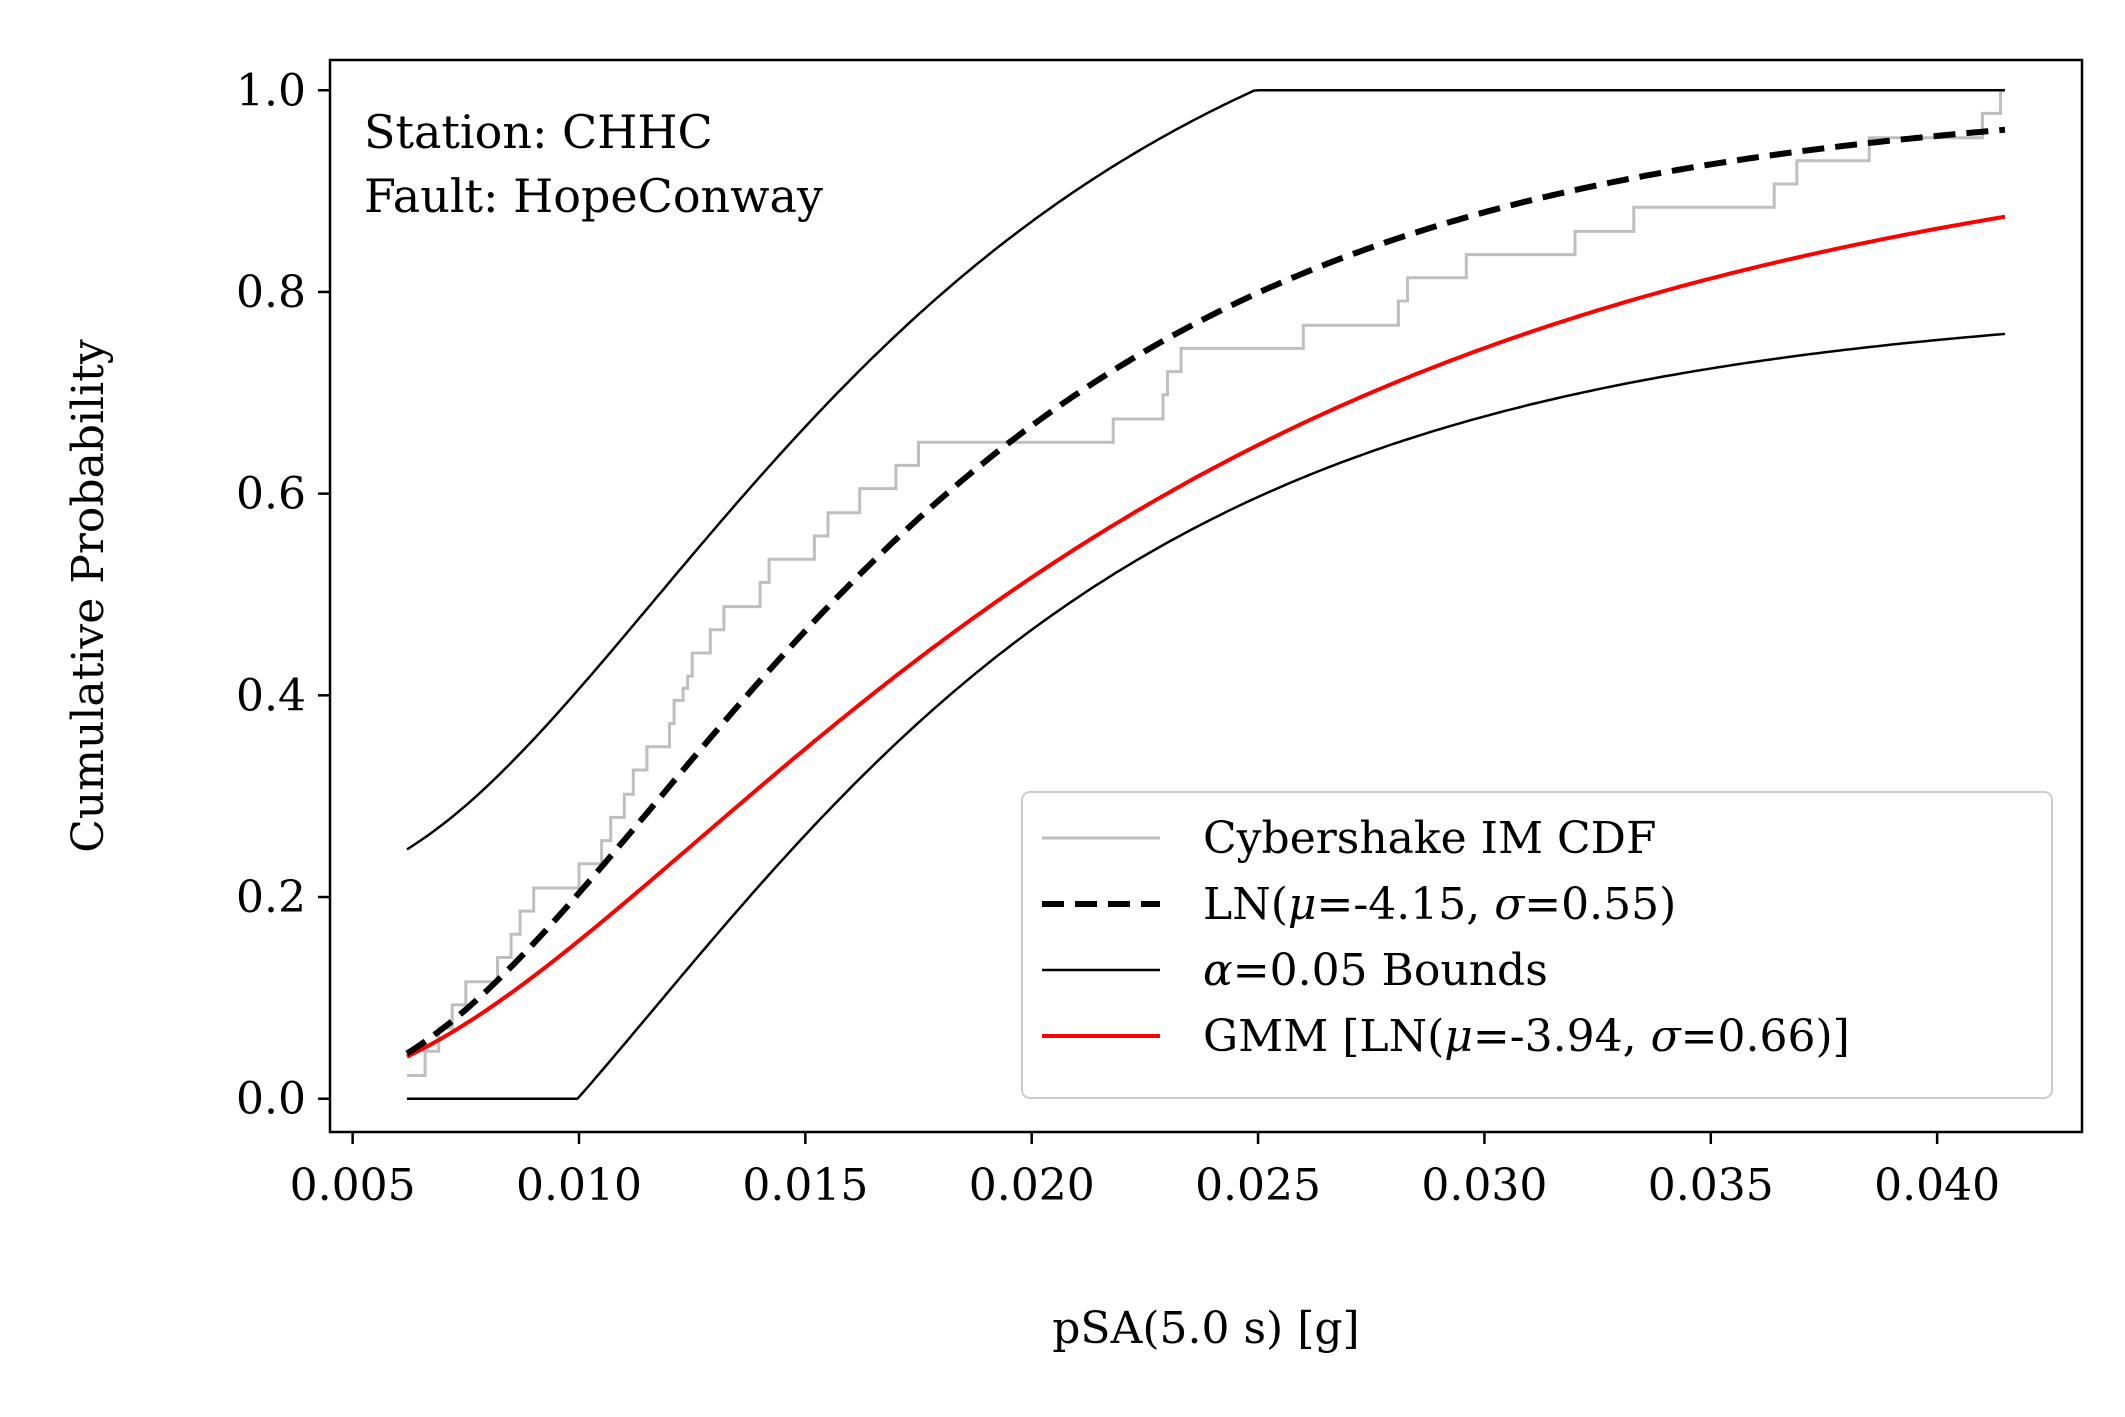  I want to click on y-axis-label: Cumulative Probability, so click(88, 596).